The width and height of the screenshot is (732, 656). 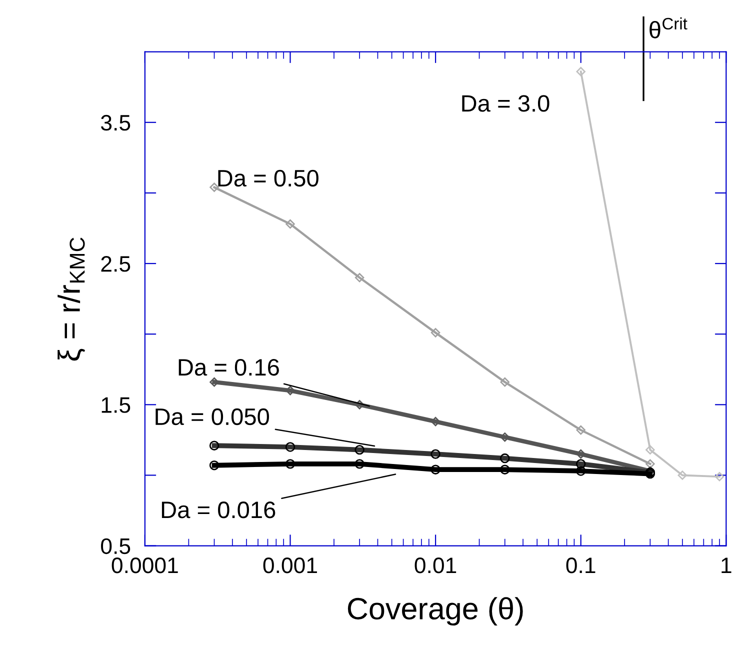 I want to click on series-label: Da = 3.0, so click(x=506, y=103).